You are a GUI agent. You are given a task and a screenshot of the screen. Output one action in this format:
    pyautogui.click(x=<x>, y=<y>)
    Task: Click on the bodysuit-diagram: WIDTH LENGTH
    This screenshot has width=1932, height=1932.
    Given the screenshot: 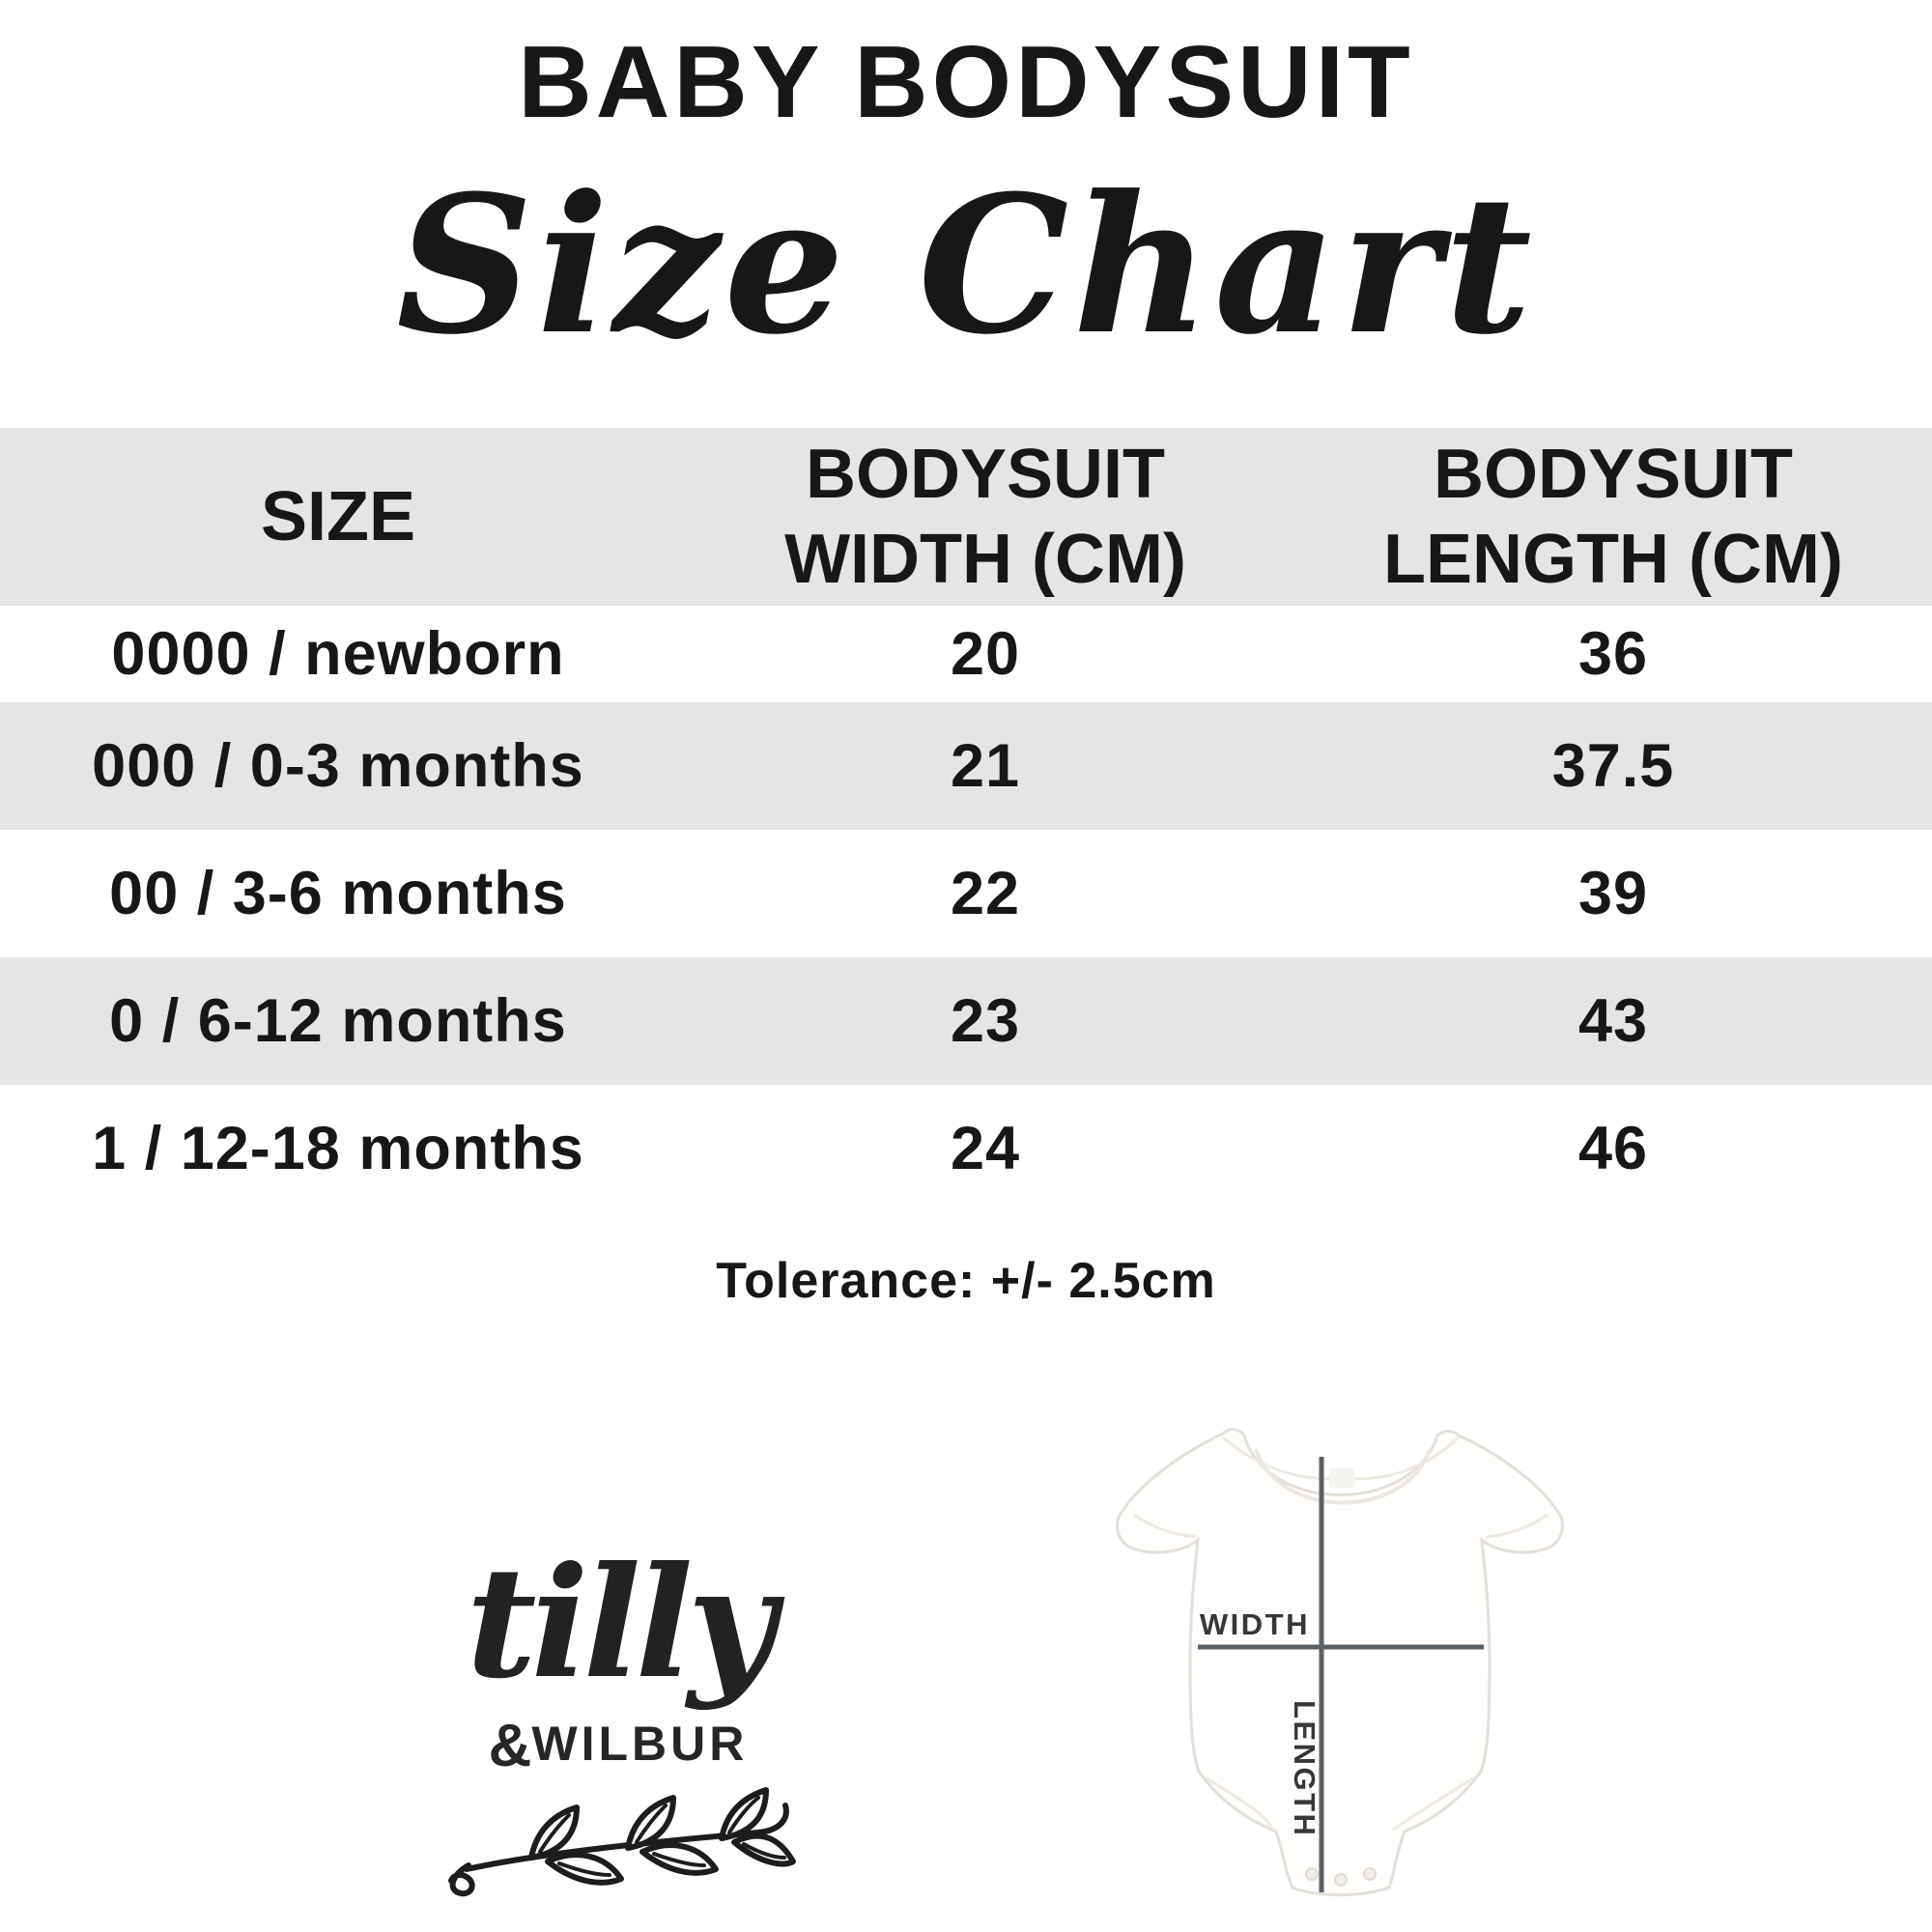 What is the action you would take?
    pyautogui.click(x=1340, y=1662)
    